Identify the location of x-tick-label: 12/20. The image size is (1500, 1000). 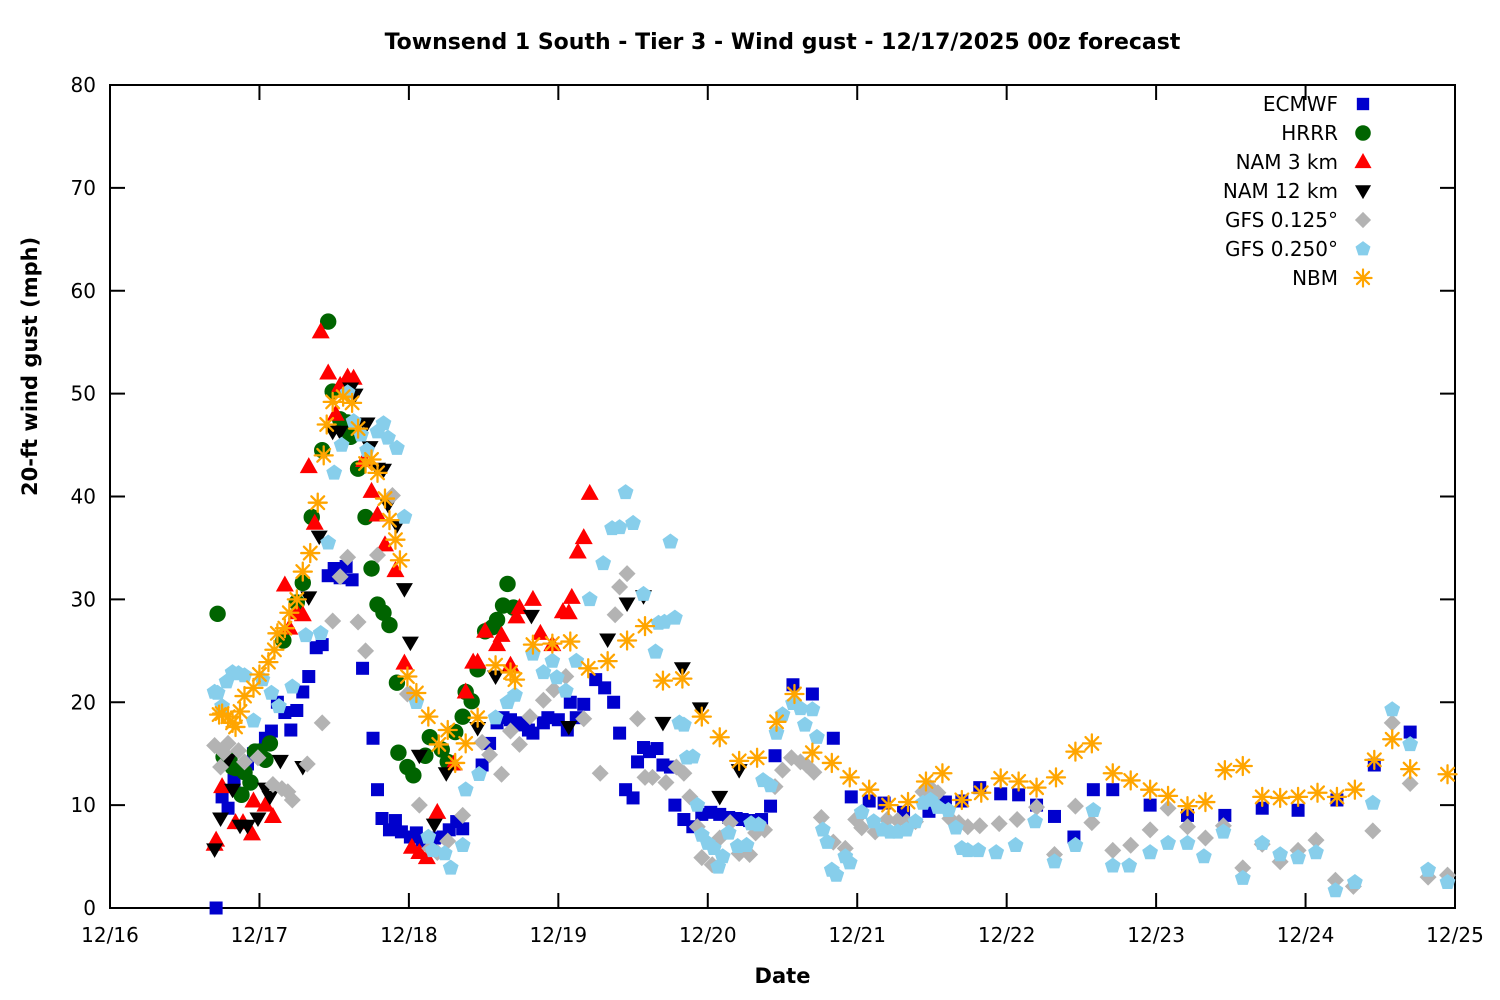
(708, 935).